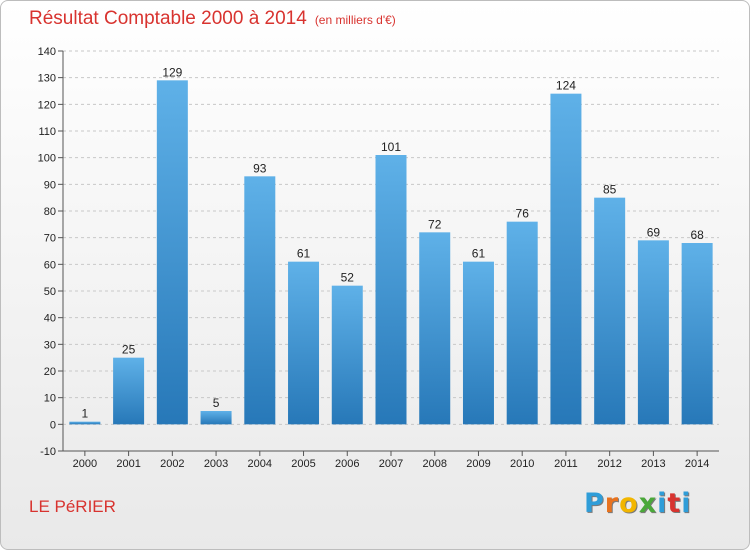  Describe the element at coordinates (260, 464) in the screenshot. I see `x-tick-label: 2004` at that location.